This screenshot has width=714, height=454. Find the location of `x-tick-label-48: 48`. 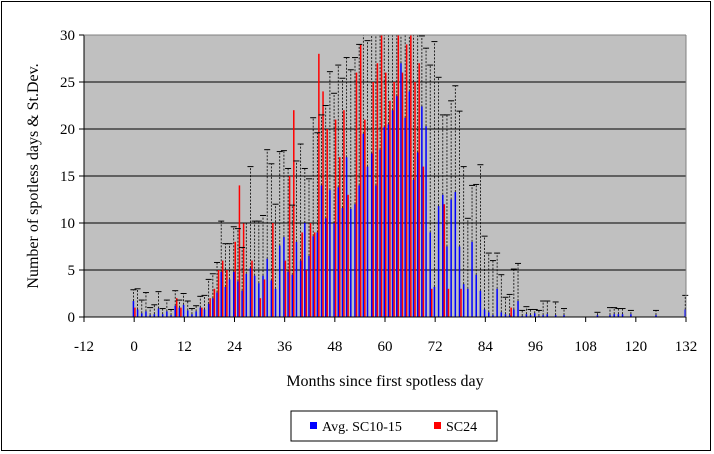

x-tick-label-48: 48 is located at coordinates (334, 347).